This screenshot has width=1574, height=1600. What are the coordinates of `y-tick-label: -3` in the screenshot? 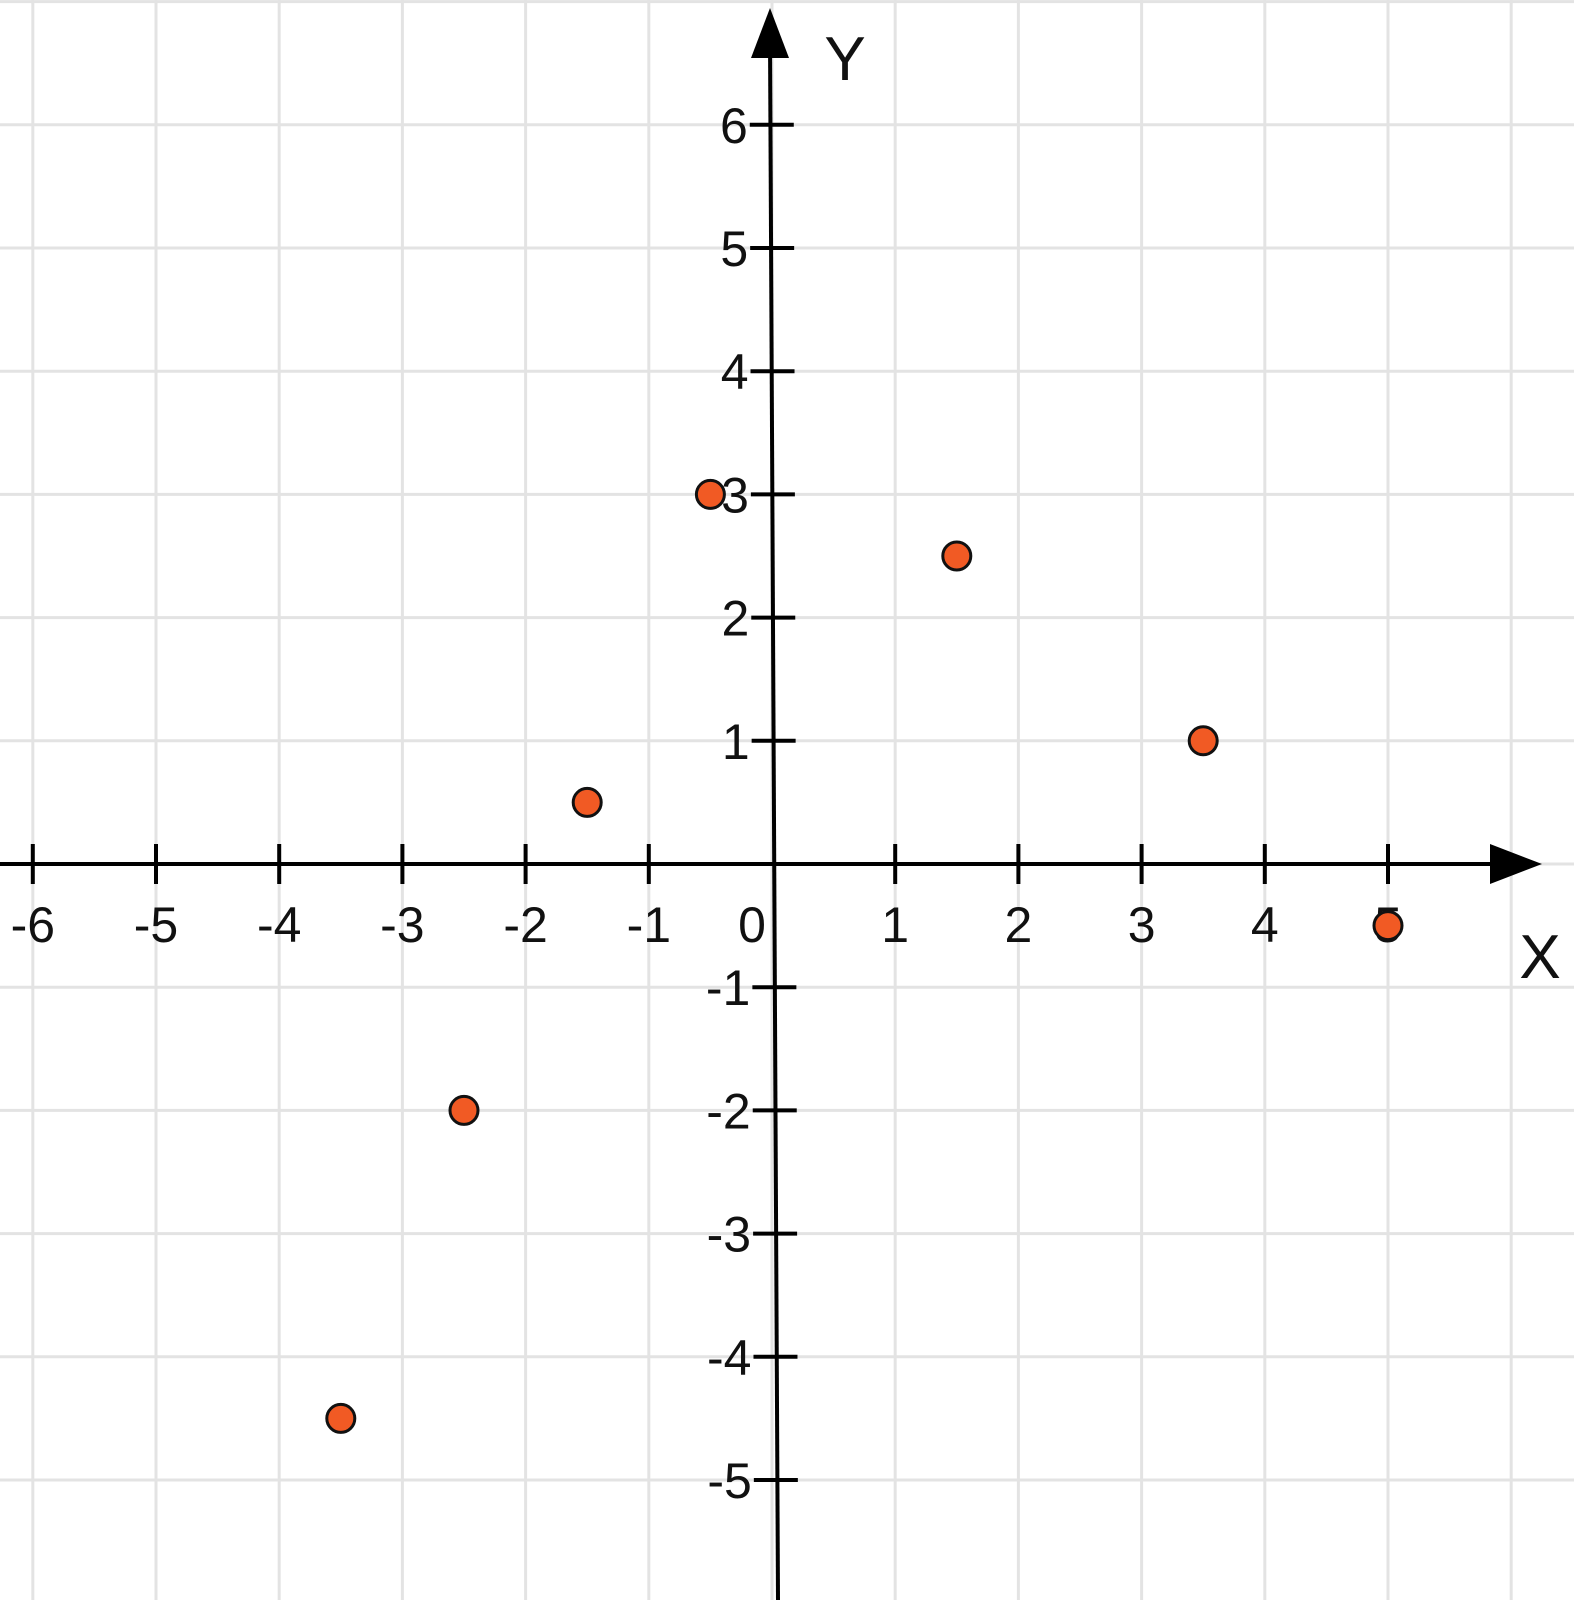 It's located at (729, 1235).